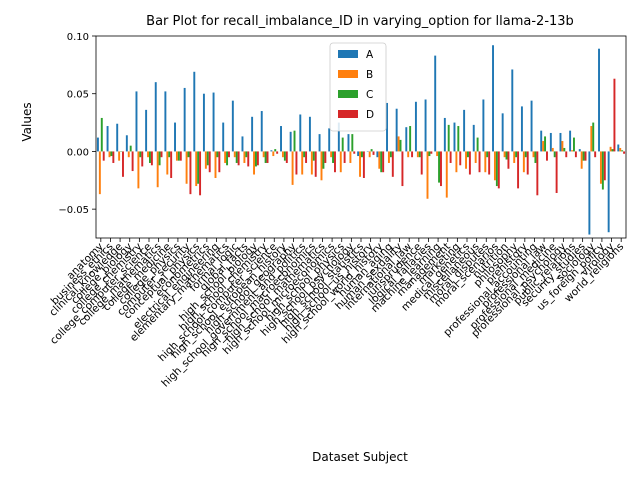 The height and width of the screenshot is (480, 640). I want to click on bar-A-philosophy, so click(512, 110).